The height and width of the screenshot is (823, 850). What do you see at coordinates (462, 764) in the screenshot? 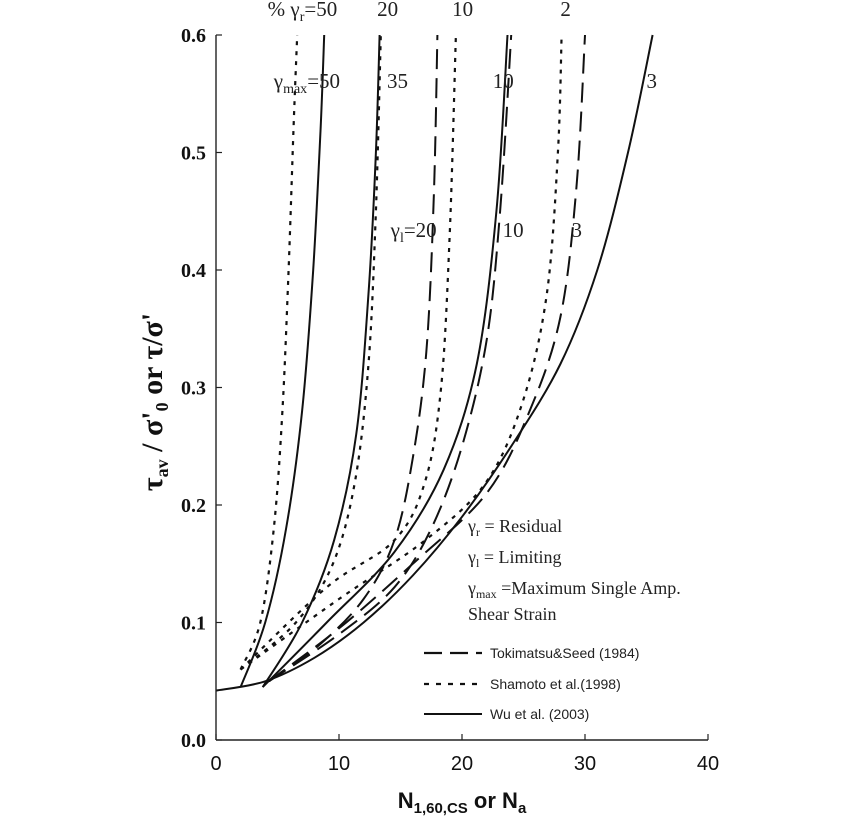
I see `x-tick-label: 20` at bounding box center [462, 764].